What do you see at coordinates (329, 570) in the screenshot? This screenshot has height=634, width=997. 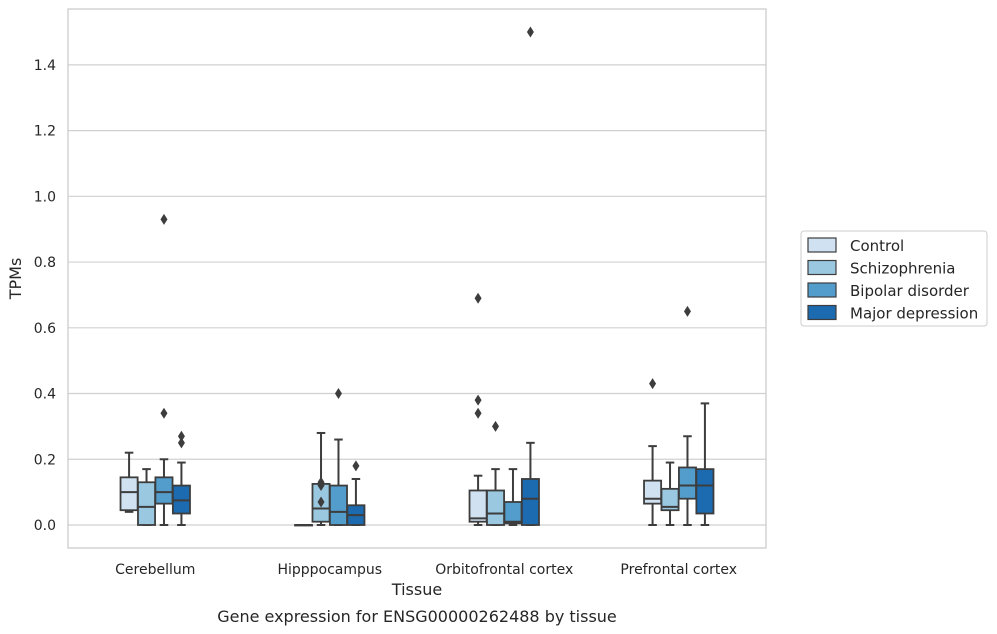 I see `x-tick-label: Hipppocampus` at bounding box center [329, 570].